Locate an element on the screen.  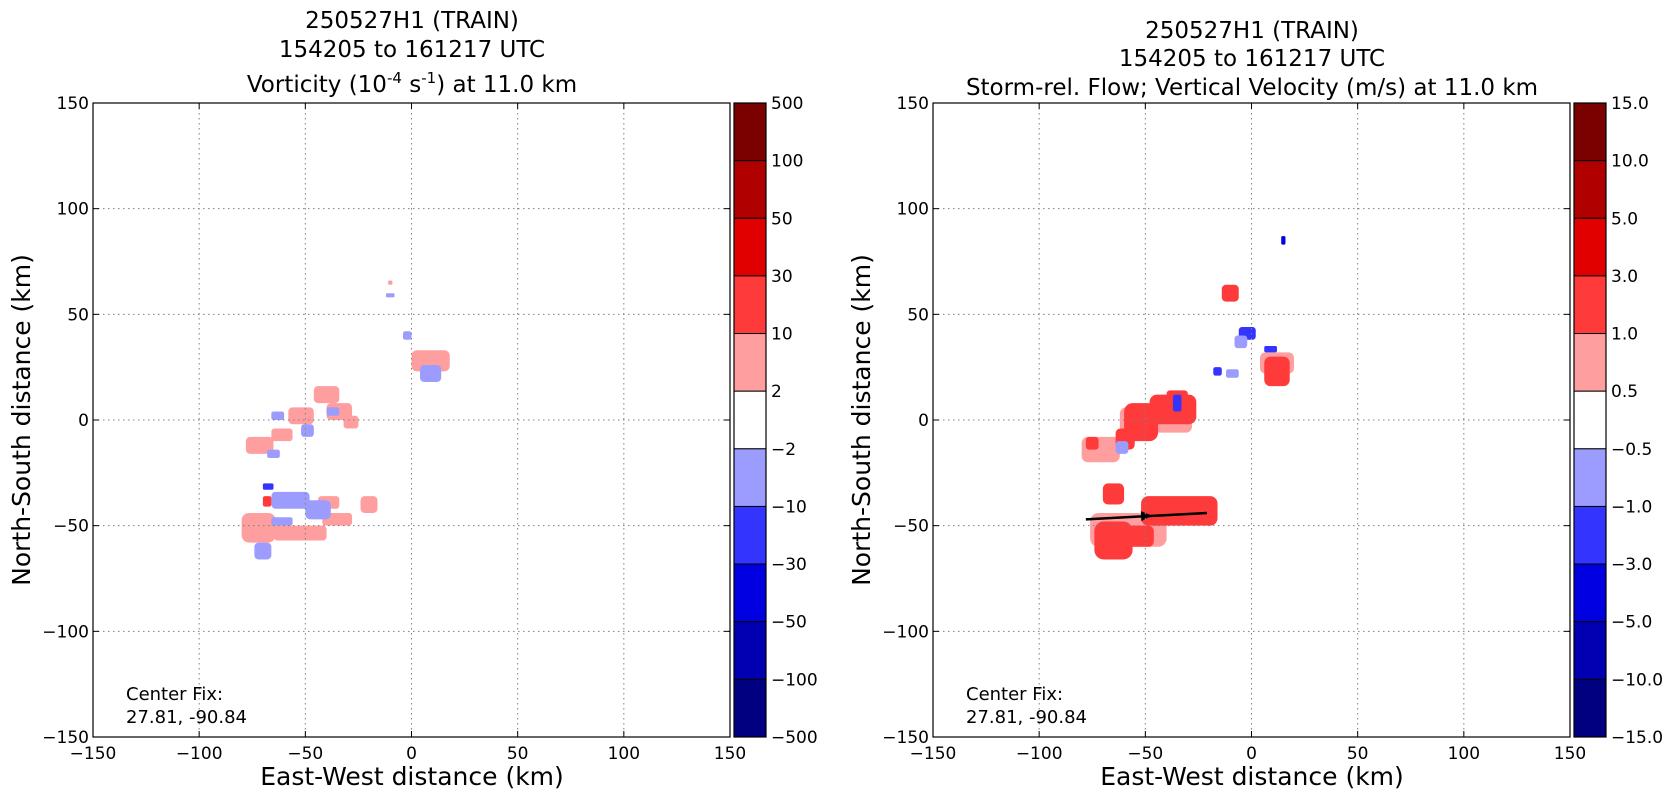
colorbar-tick-label: −500 is located at coordinates (794, 738).